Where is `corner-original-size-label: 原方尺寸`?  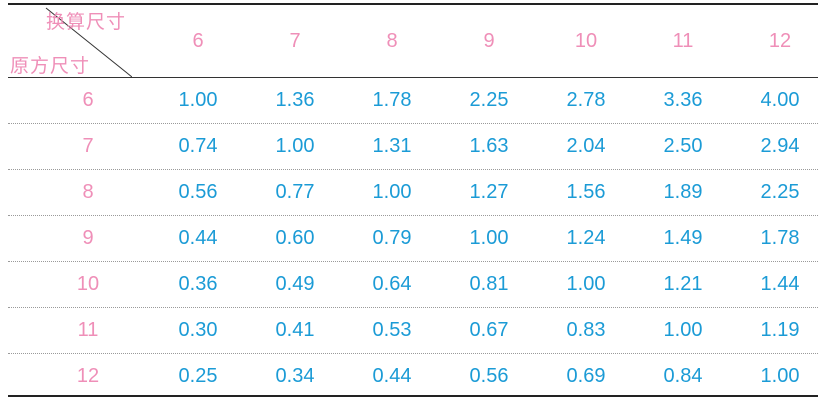 corner-original-size-label: 原方尺寸 is located at coordinates (50, 66).